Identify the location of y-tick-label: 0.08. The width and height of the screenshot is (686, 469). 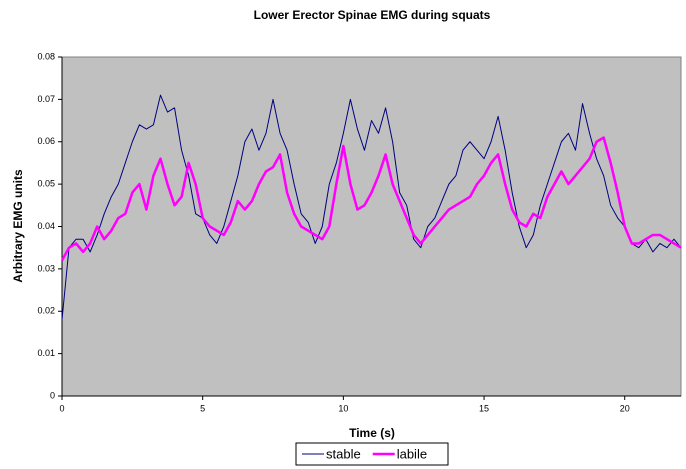
(46, 56).